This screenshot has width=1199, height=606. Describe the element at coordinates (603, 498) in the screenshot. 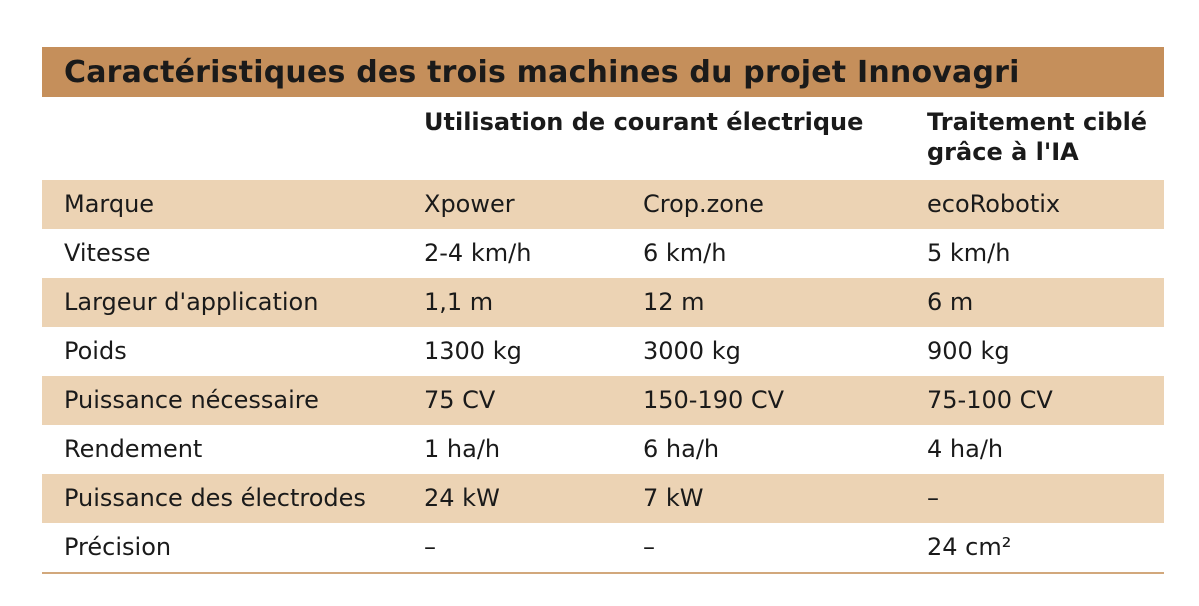

I see `table-row-puissance-electrodes: Puissance des électrodes 24 kW 7 kW –` at that location.